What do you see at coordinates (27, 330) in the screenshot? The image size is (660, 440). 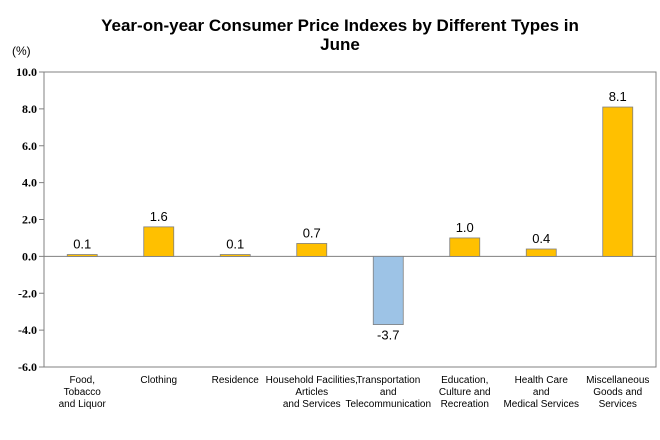 I see `y-tick-label: -4.0` at bounding box center [27, 330].